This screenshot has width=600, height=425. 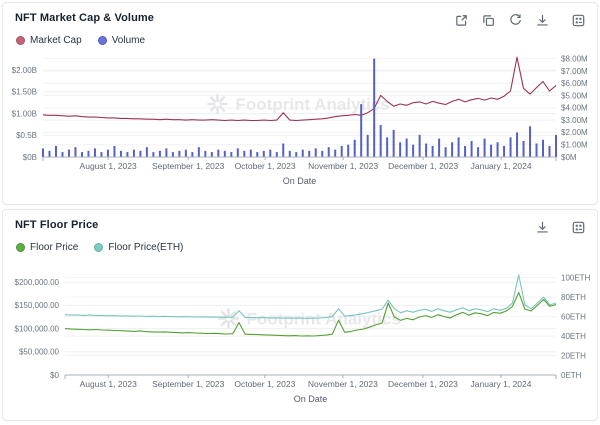 I want to click on chart-legend: Market Cap Volume, so click(x=300, y=36).